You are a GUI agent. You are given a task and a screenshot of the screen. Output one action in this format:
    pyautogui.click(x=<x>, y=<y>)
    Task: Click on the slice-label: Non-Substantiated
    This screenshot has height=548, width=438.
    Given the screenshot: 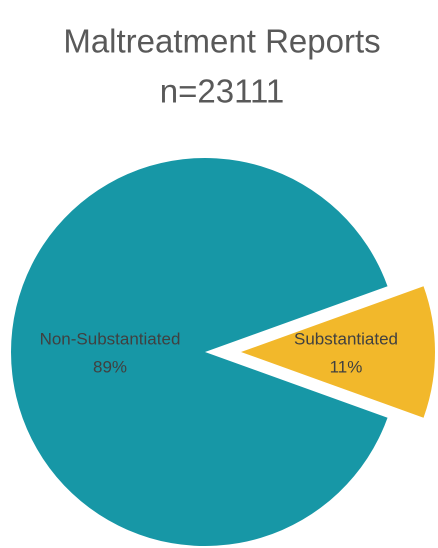 What is the action you would take?
    pyautogui.click(x=110, y=338)
    